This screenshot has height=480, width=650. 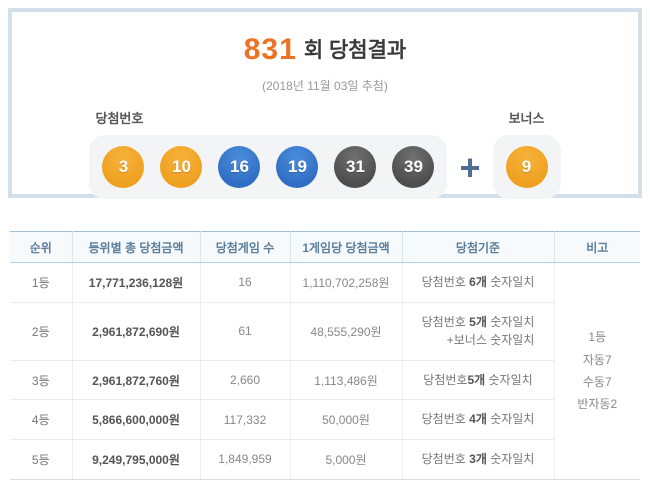 What do you see at coordinates (325, 86) in the screenshot?
I see `draw-date: (2018년 11월 03일 추첨)` at bounding box center [325, 86].